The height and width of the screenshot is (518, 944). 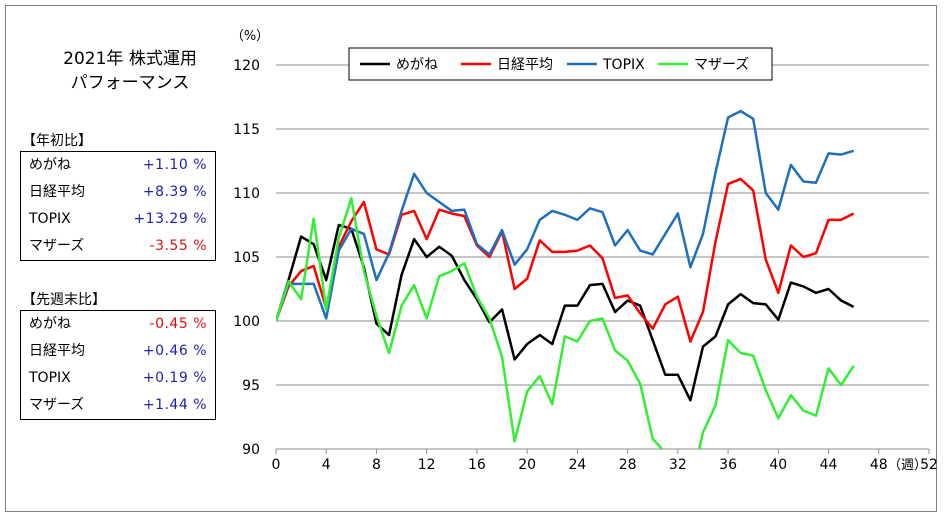 I want to click on x-tick-label: 0, so click(x=276, y=465).